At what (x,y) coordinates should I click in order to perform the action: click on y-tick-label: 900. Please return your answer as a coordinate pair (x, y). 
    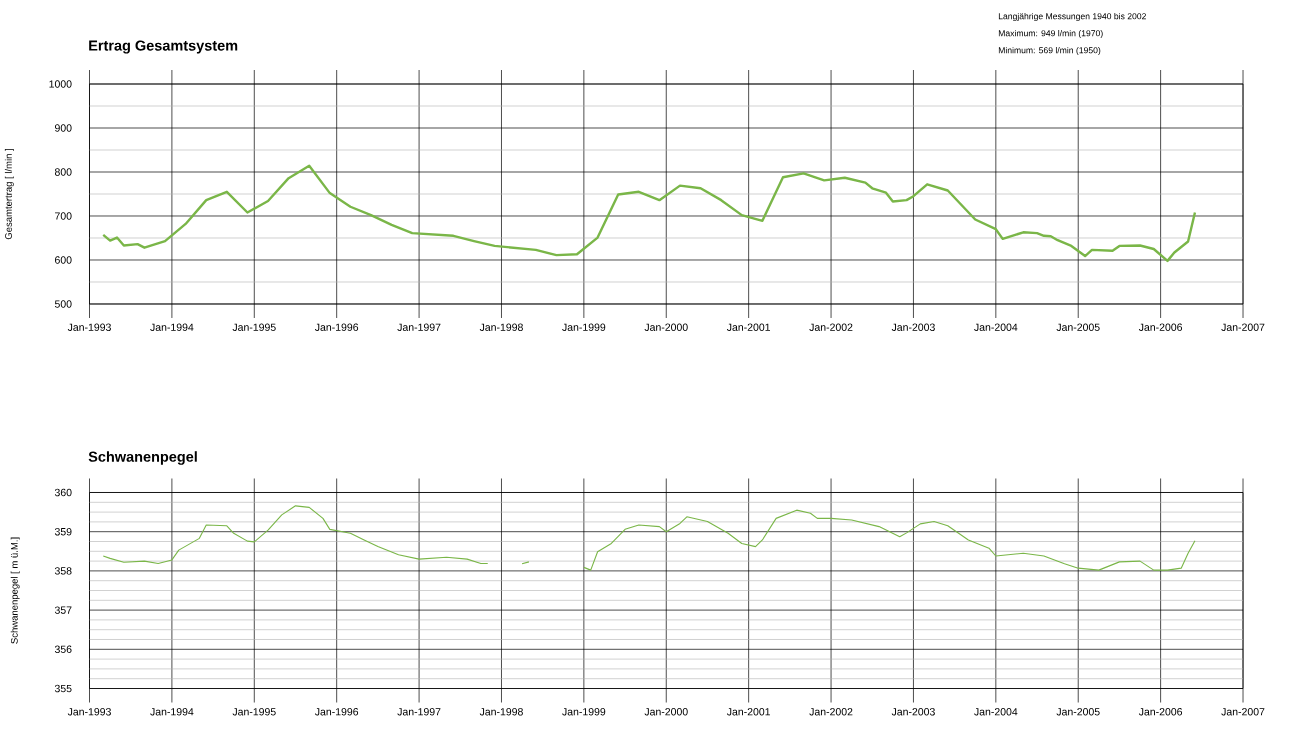
    Looking at the image, I should click on (63, 128).